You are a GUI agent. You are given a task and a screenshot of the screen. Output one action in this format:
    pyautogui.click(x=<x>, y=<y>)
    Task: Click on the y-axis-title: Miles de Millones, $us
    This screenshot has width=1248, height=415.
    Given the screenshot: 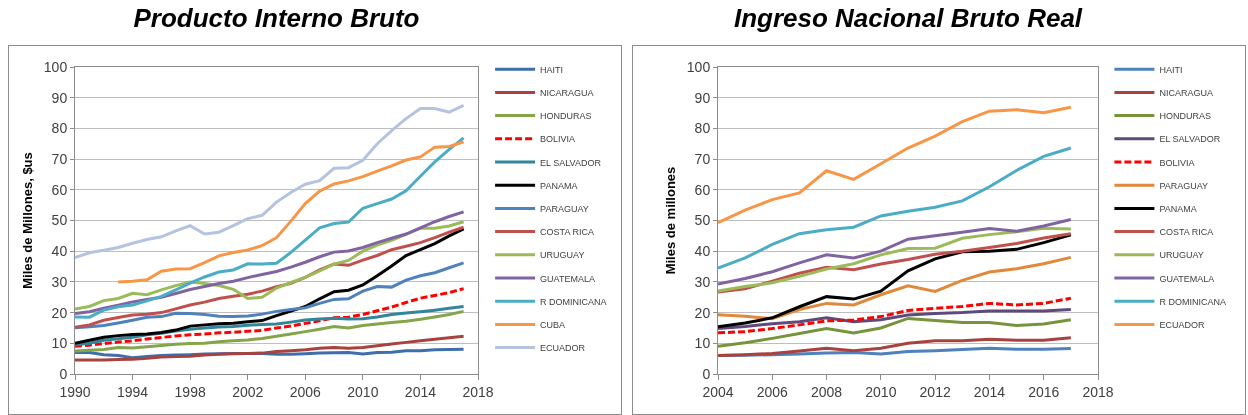 What is the action you would take?
    pyautogui.click(x=27, y=220)
    